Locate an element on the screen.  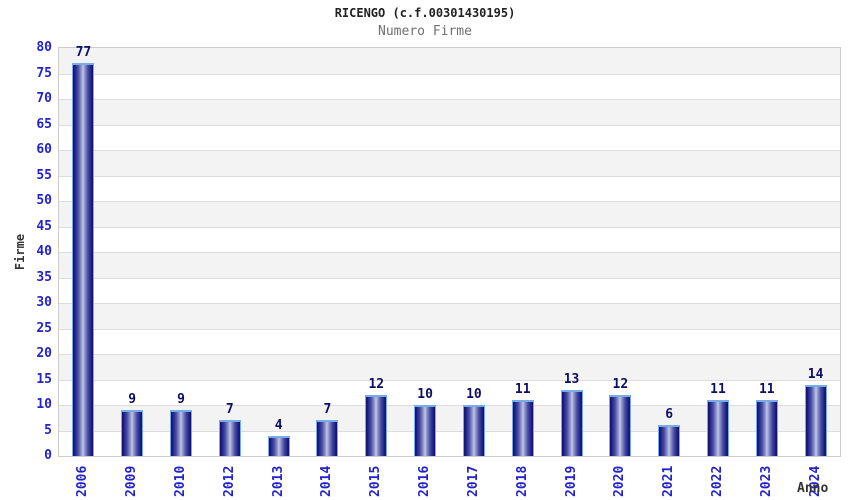
x-tick-label: 2006 is located at coordinates (83, 481).